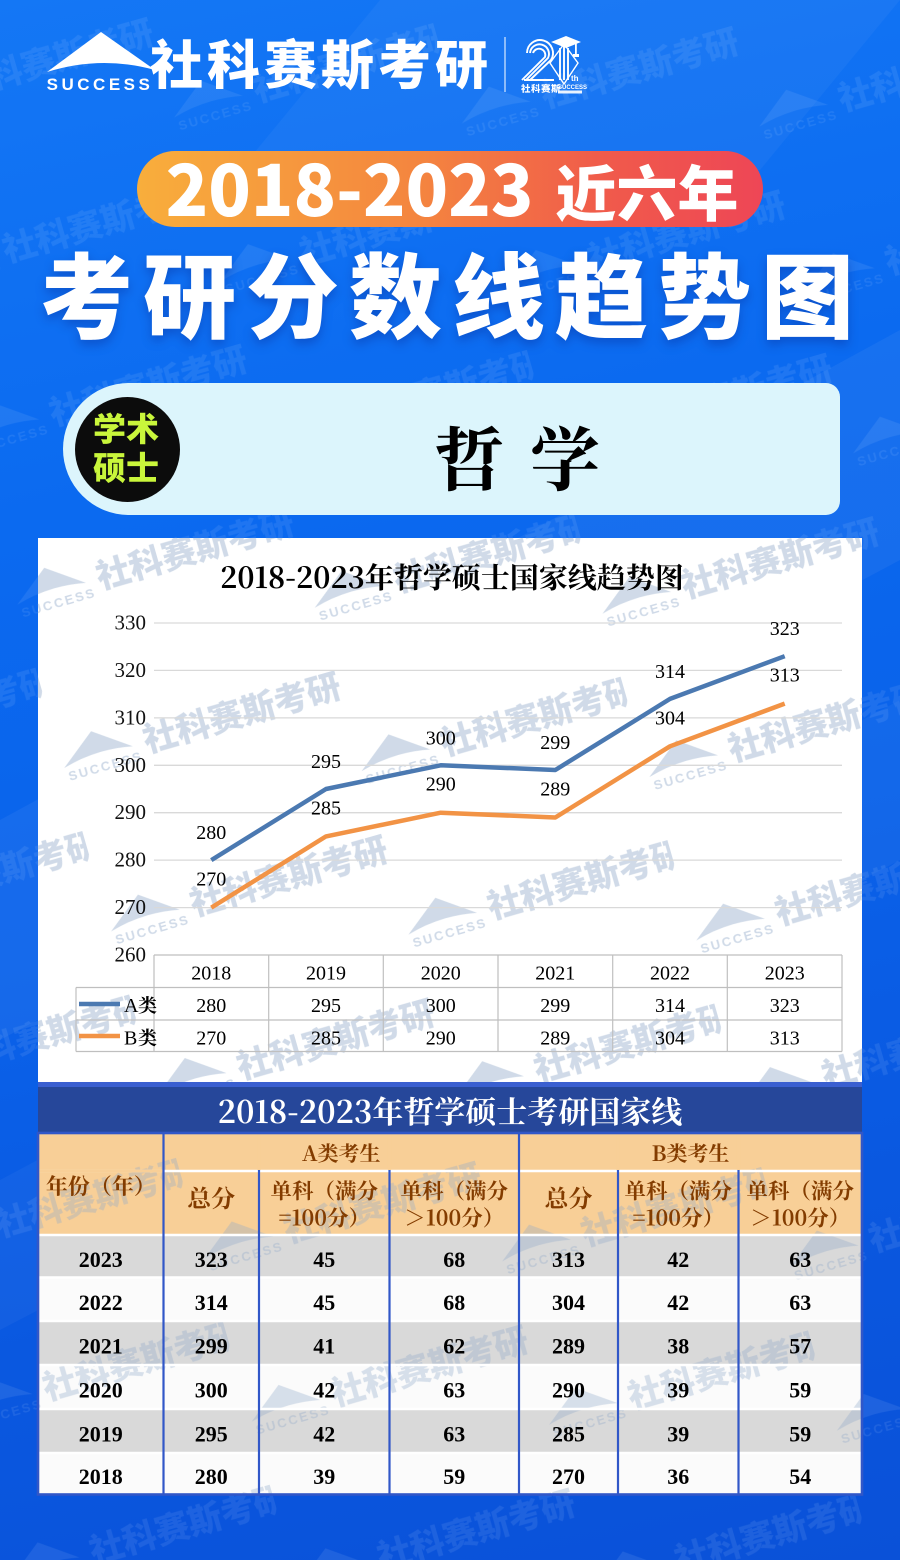  I want to click on svg-text: th, so click(575, 78).